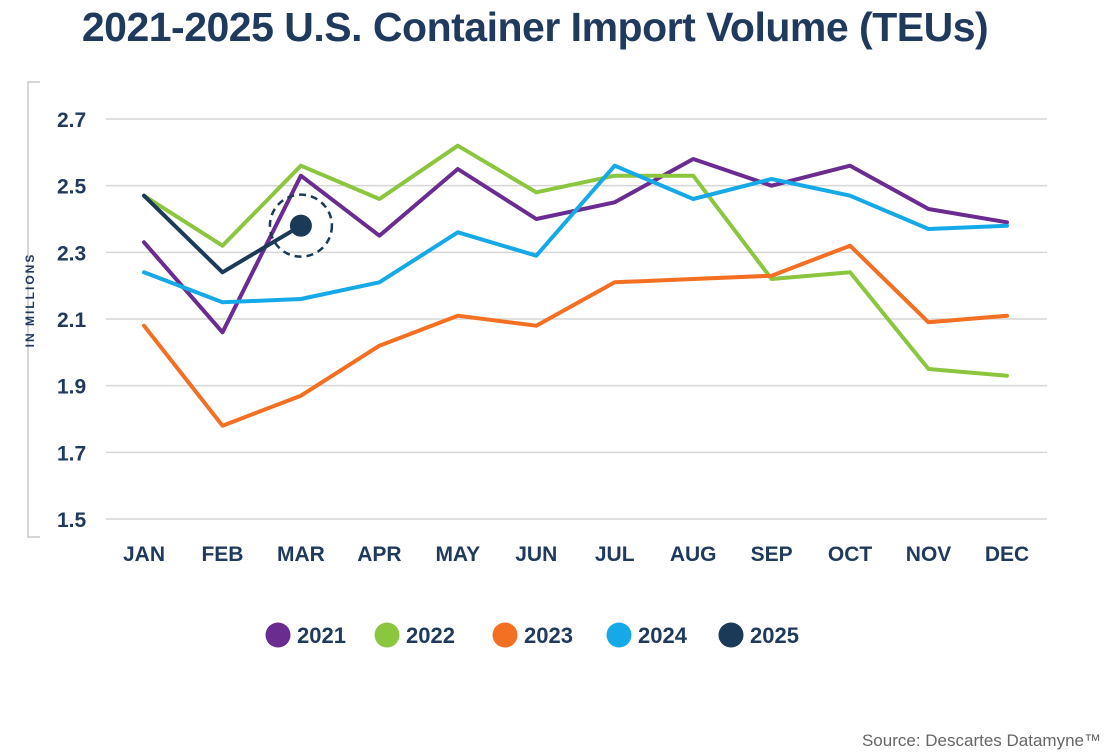 This screenshot has height=755, width=1113. Describe the element at coordinates (929, 554) in the screenshot. I see `x-tick-label: NOV` at that location.